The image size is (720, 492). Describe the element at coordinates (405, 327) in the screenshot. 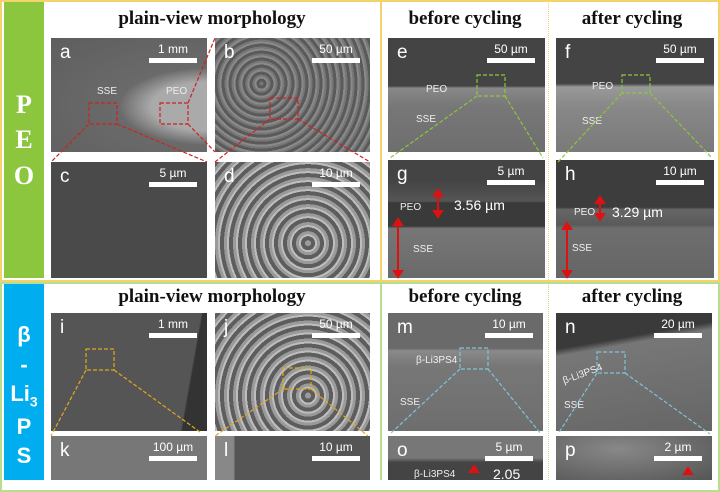

I see `panel-letter: m` at that location.